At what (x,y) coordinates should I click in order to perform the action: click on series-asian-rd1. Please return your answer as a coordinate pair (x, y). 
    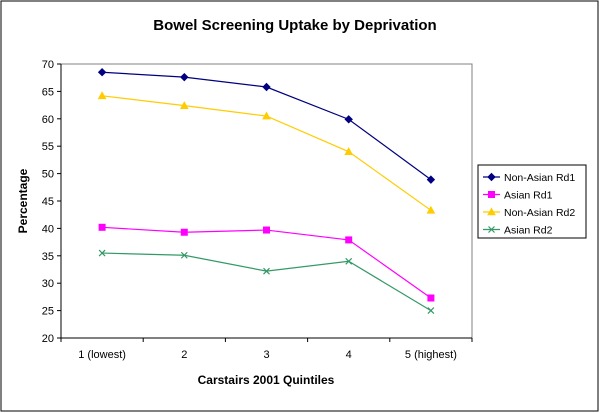
    Looking at the image, I should click on (266, 262).